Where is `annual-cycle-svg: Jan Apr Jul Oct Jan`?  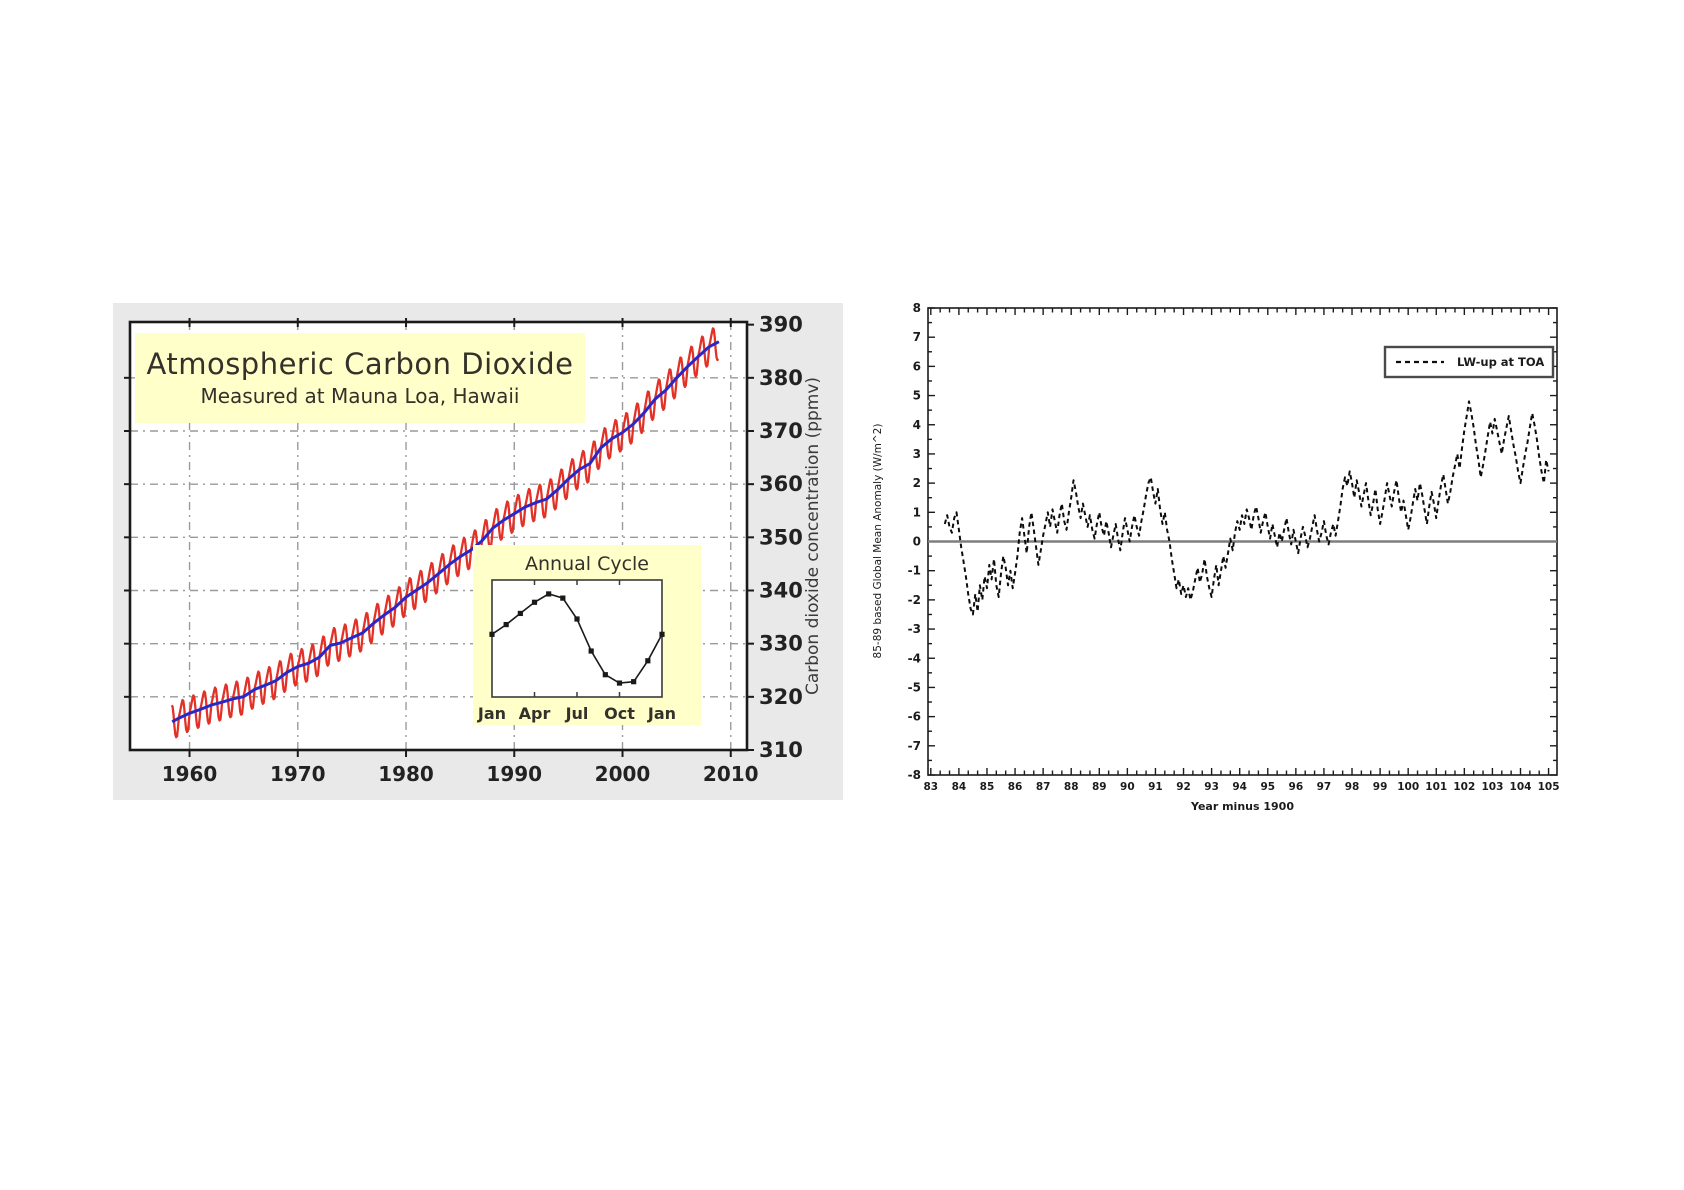 annual-cycle-svg: Jan Apr Jul Oct Jan is located at coordinates (576, 651).